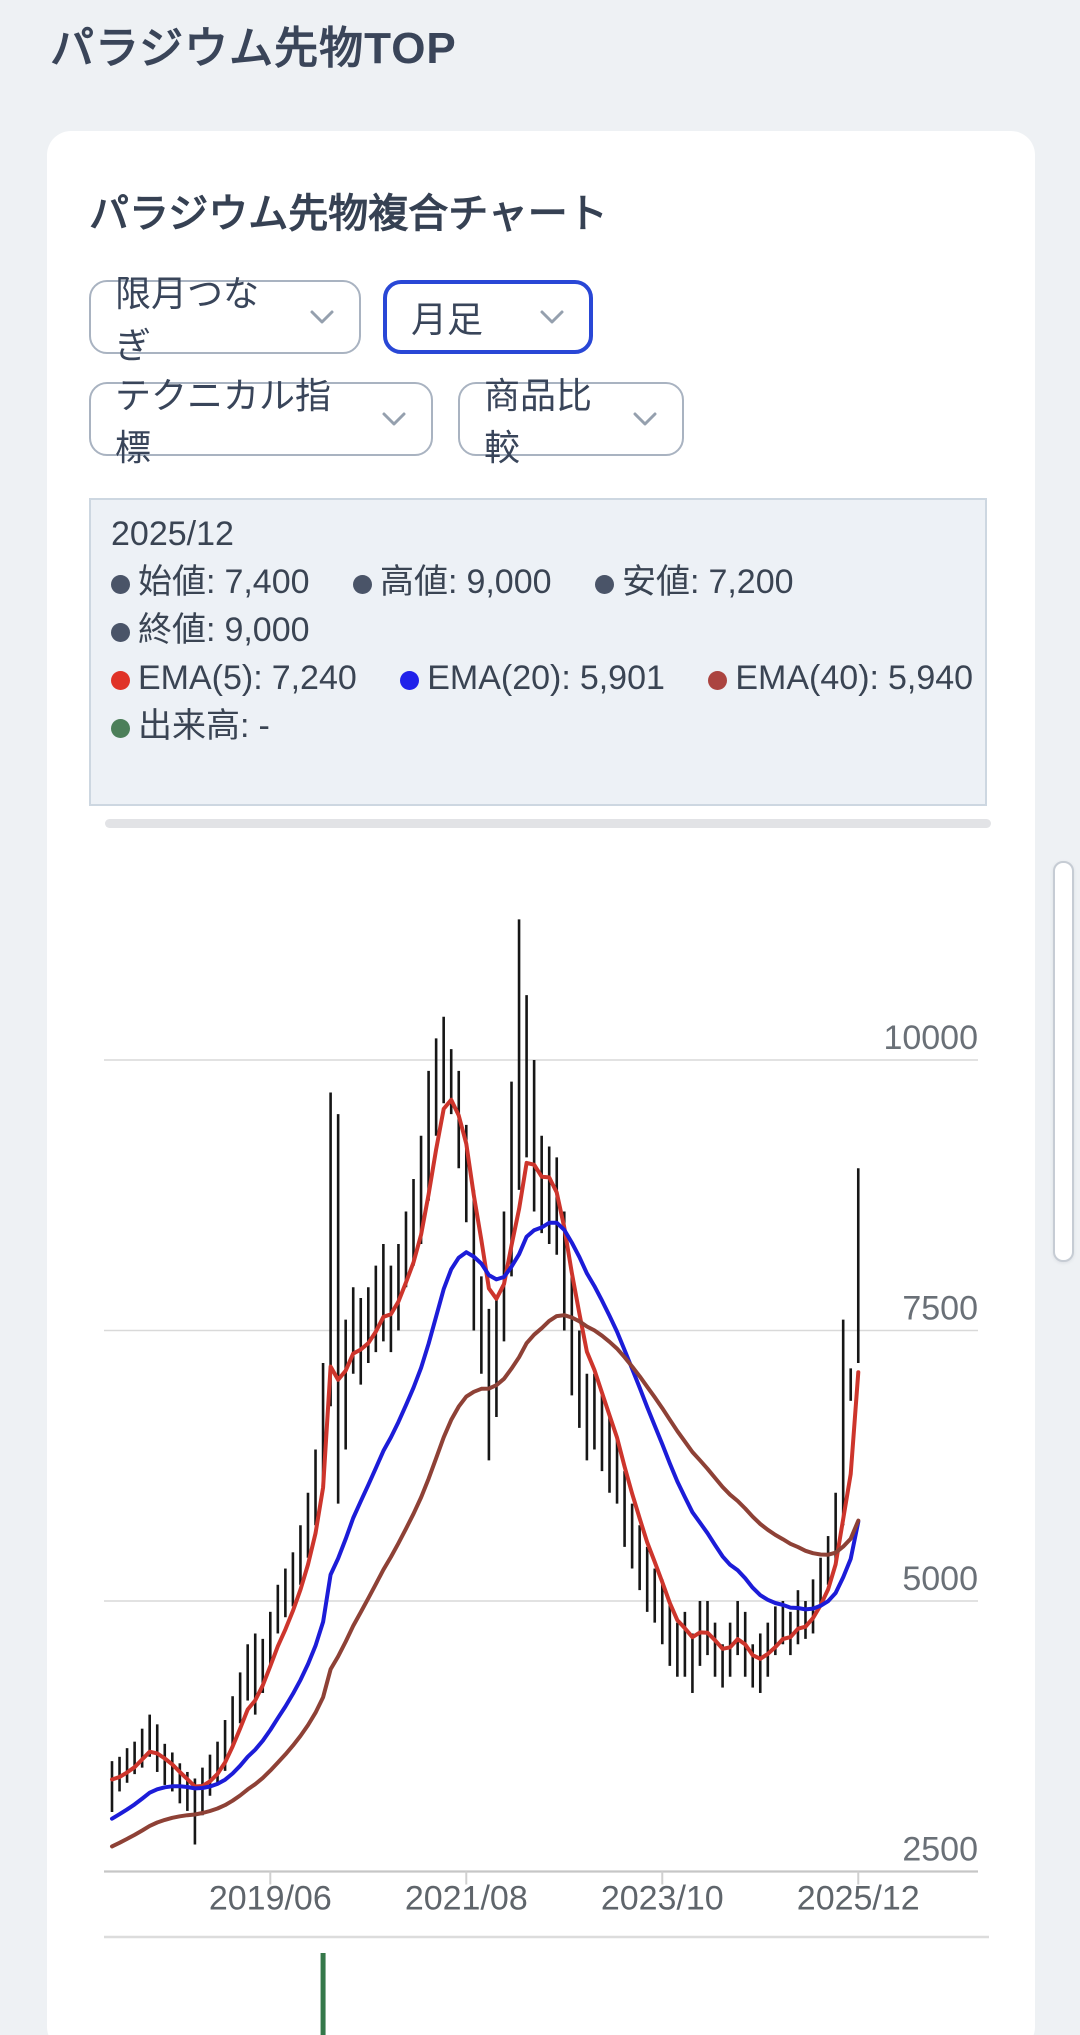  Describe the element at coordinates (807, 678) in the screenshot. I see `info-ema40-label: EMA(40):` at that location.